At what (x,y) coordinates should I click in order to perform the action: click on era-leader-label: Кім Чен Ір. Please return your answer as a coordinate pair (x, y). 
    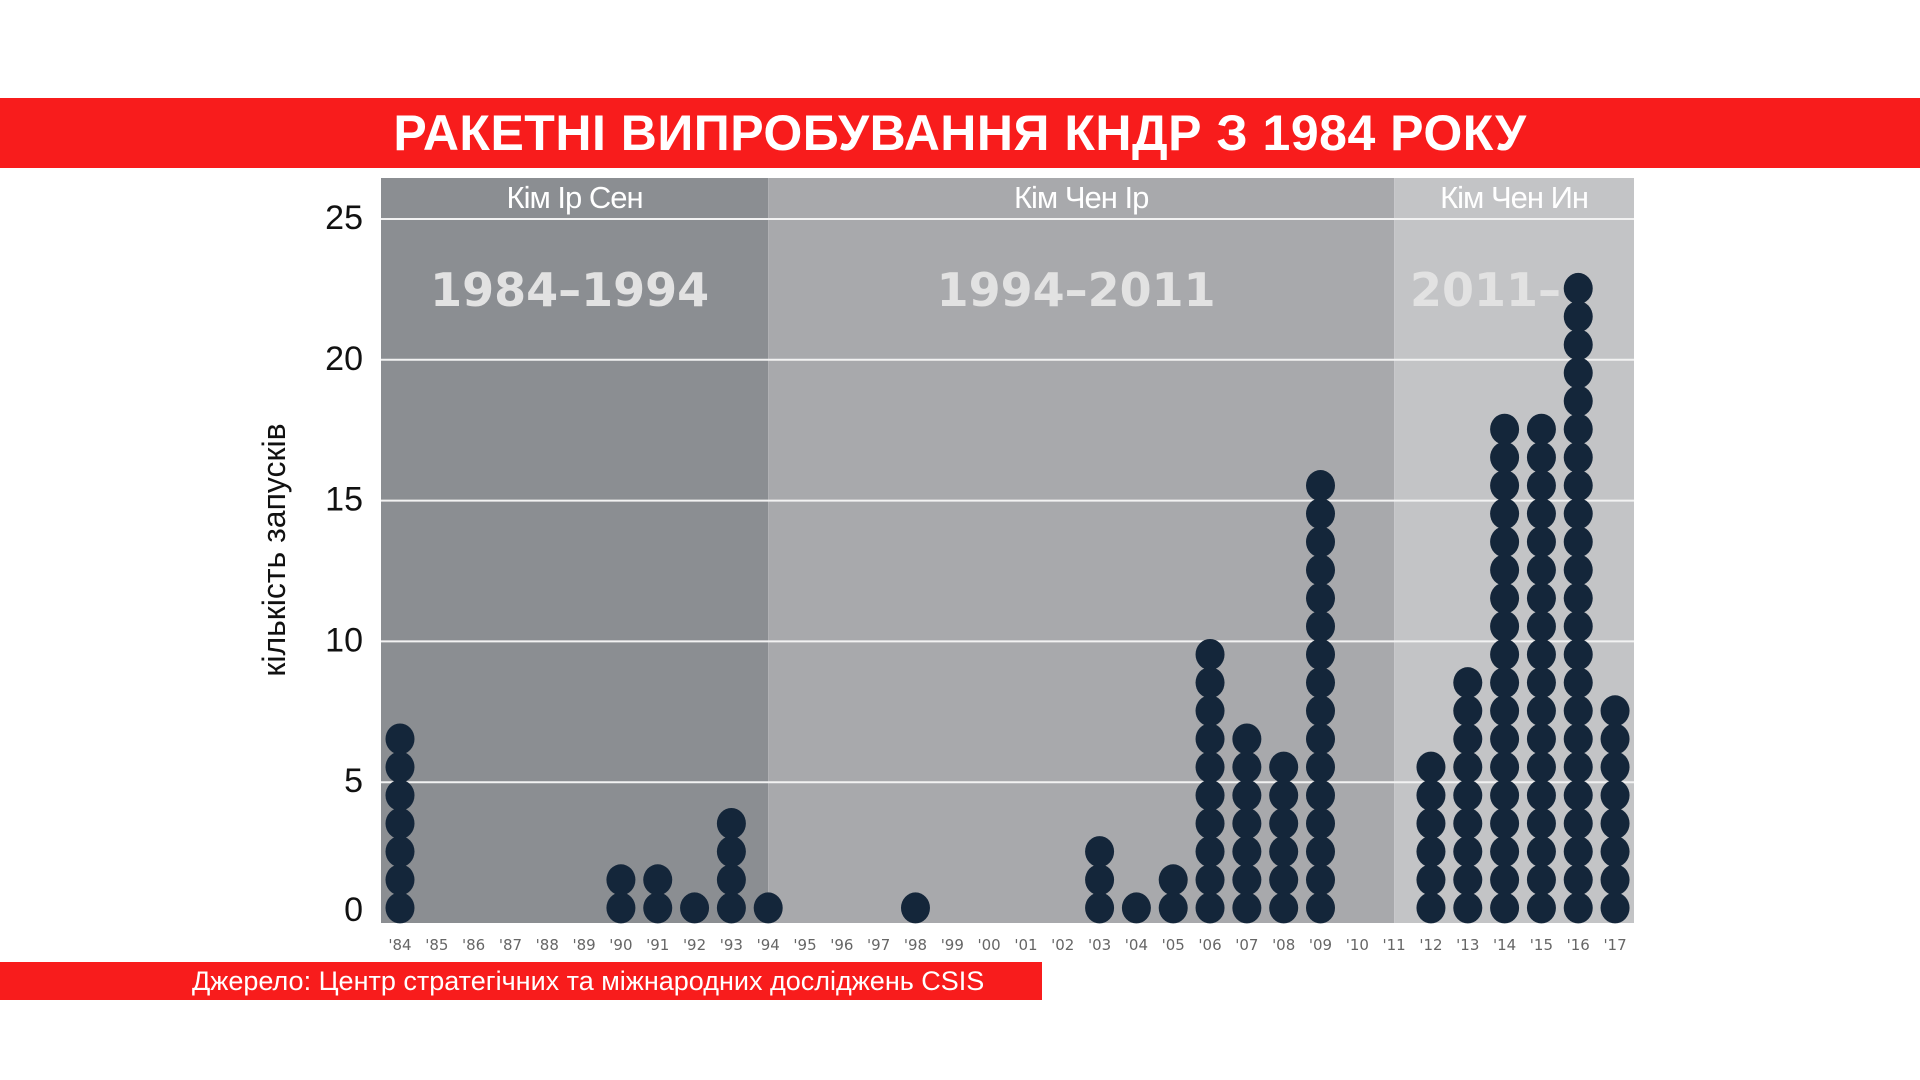
    Looking at the image, I should click on (1081, 197).